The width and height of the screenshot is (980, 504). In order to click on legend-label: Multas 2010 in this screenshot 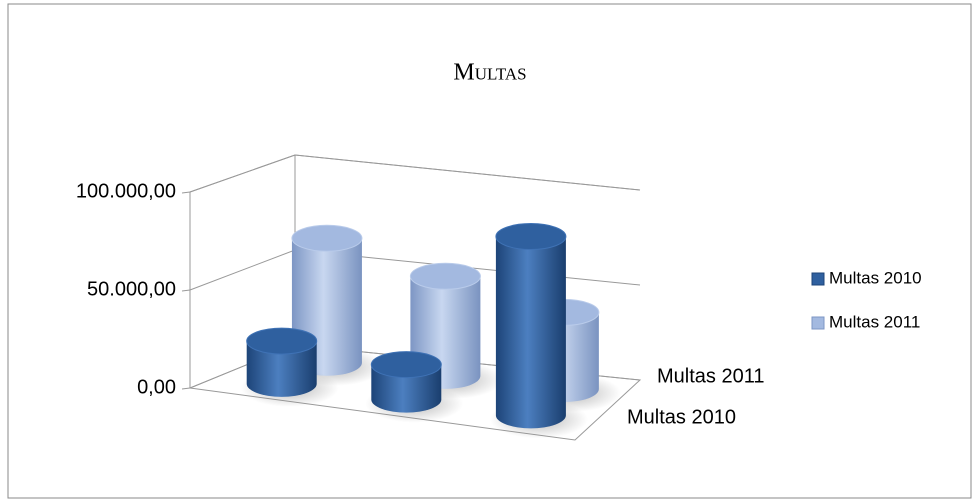, I will do `click(875, 277)`.